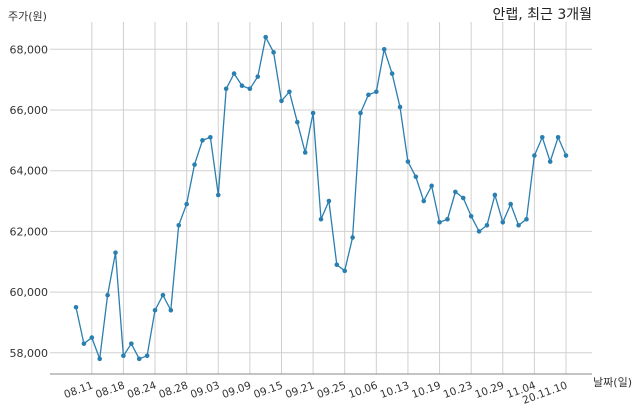  I want to click on y-tick-label: 64,000, so click(29, 171).